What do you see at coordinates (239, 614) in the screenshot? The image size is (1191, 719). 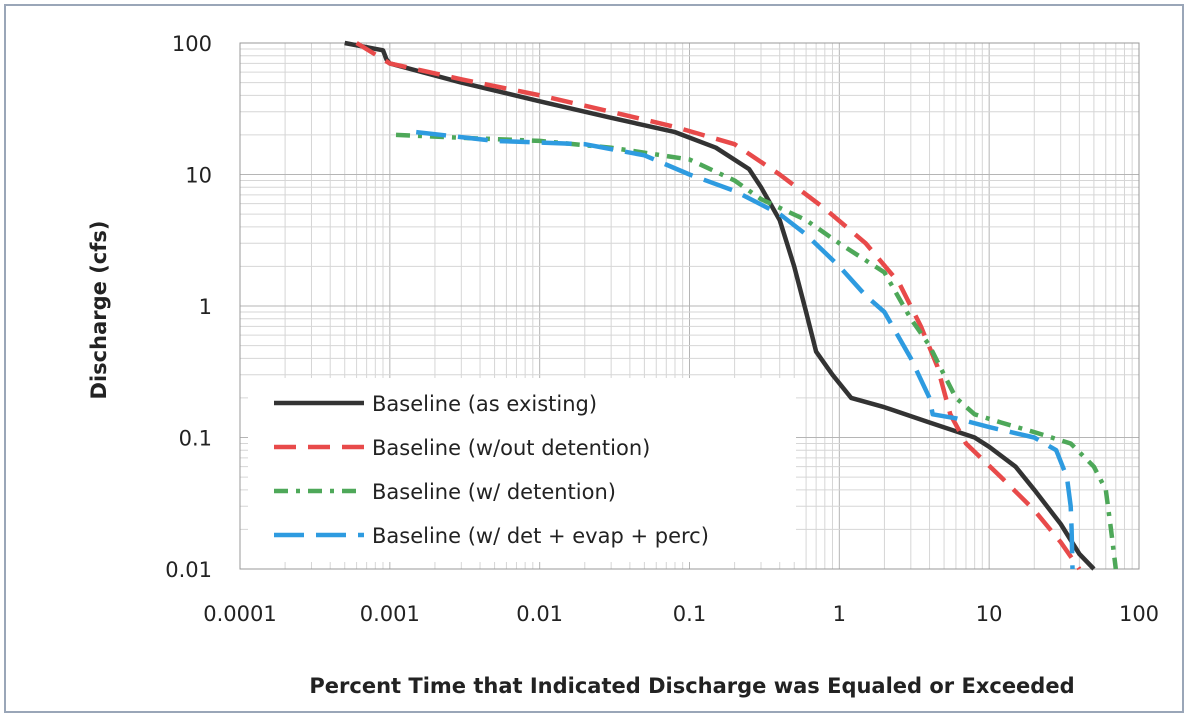 I see `x-tick-label: 0.0001` at bounding box center [239, 614].